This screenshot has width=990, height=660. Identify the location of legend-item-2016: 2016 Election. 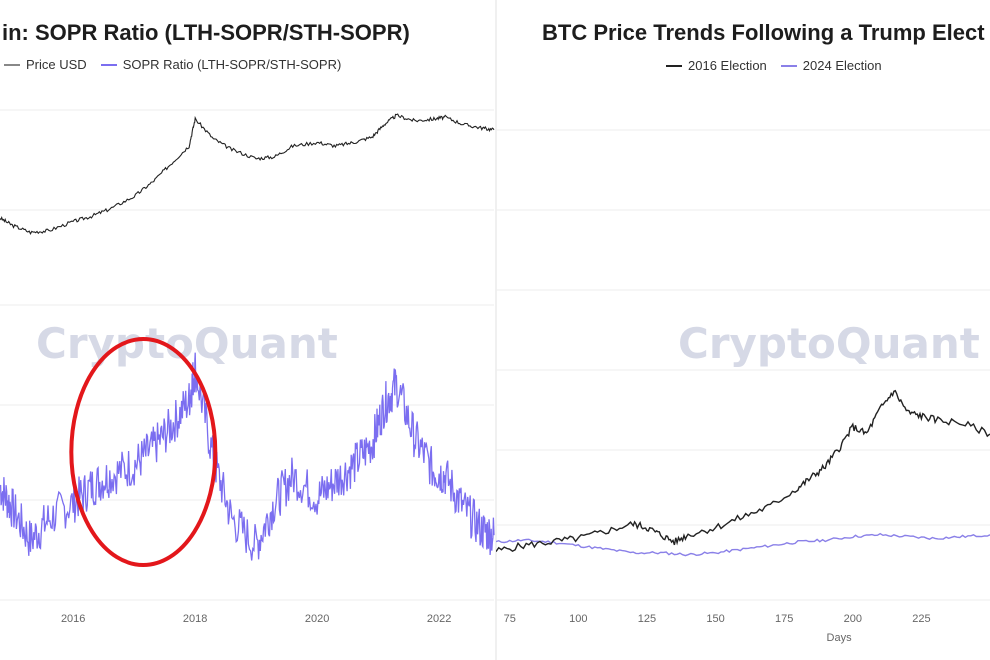
(716, 65).